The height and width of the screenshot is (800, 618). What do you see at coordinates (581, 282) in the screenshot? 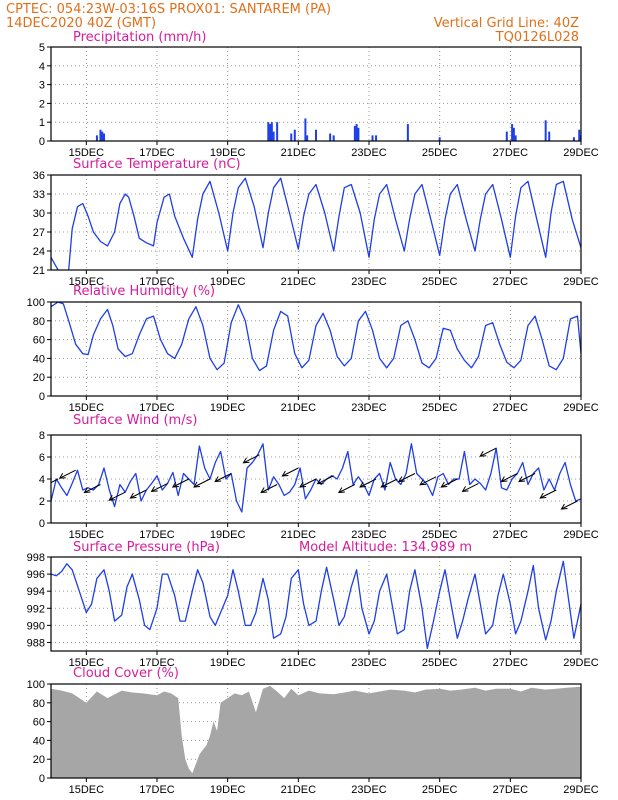
I see `temperature-xtick-label: 29DEC` at bounding box center [581, 282].